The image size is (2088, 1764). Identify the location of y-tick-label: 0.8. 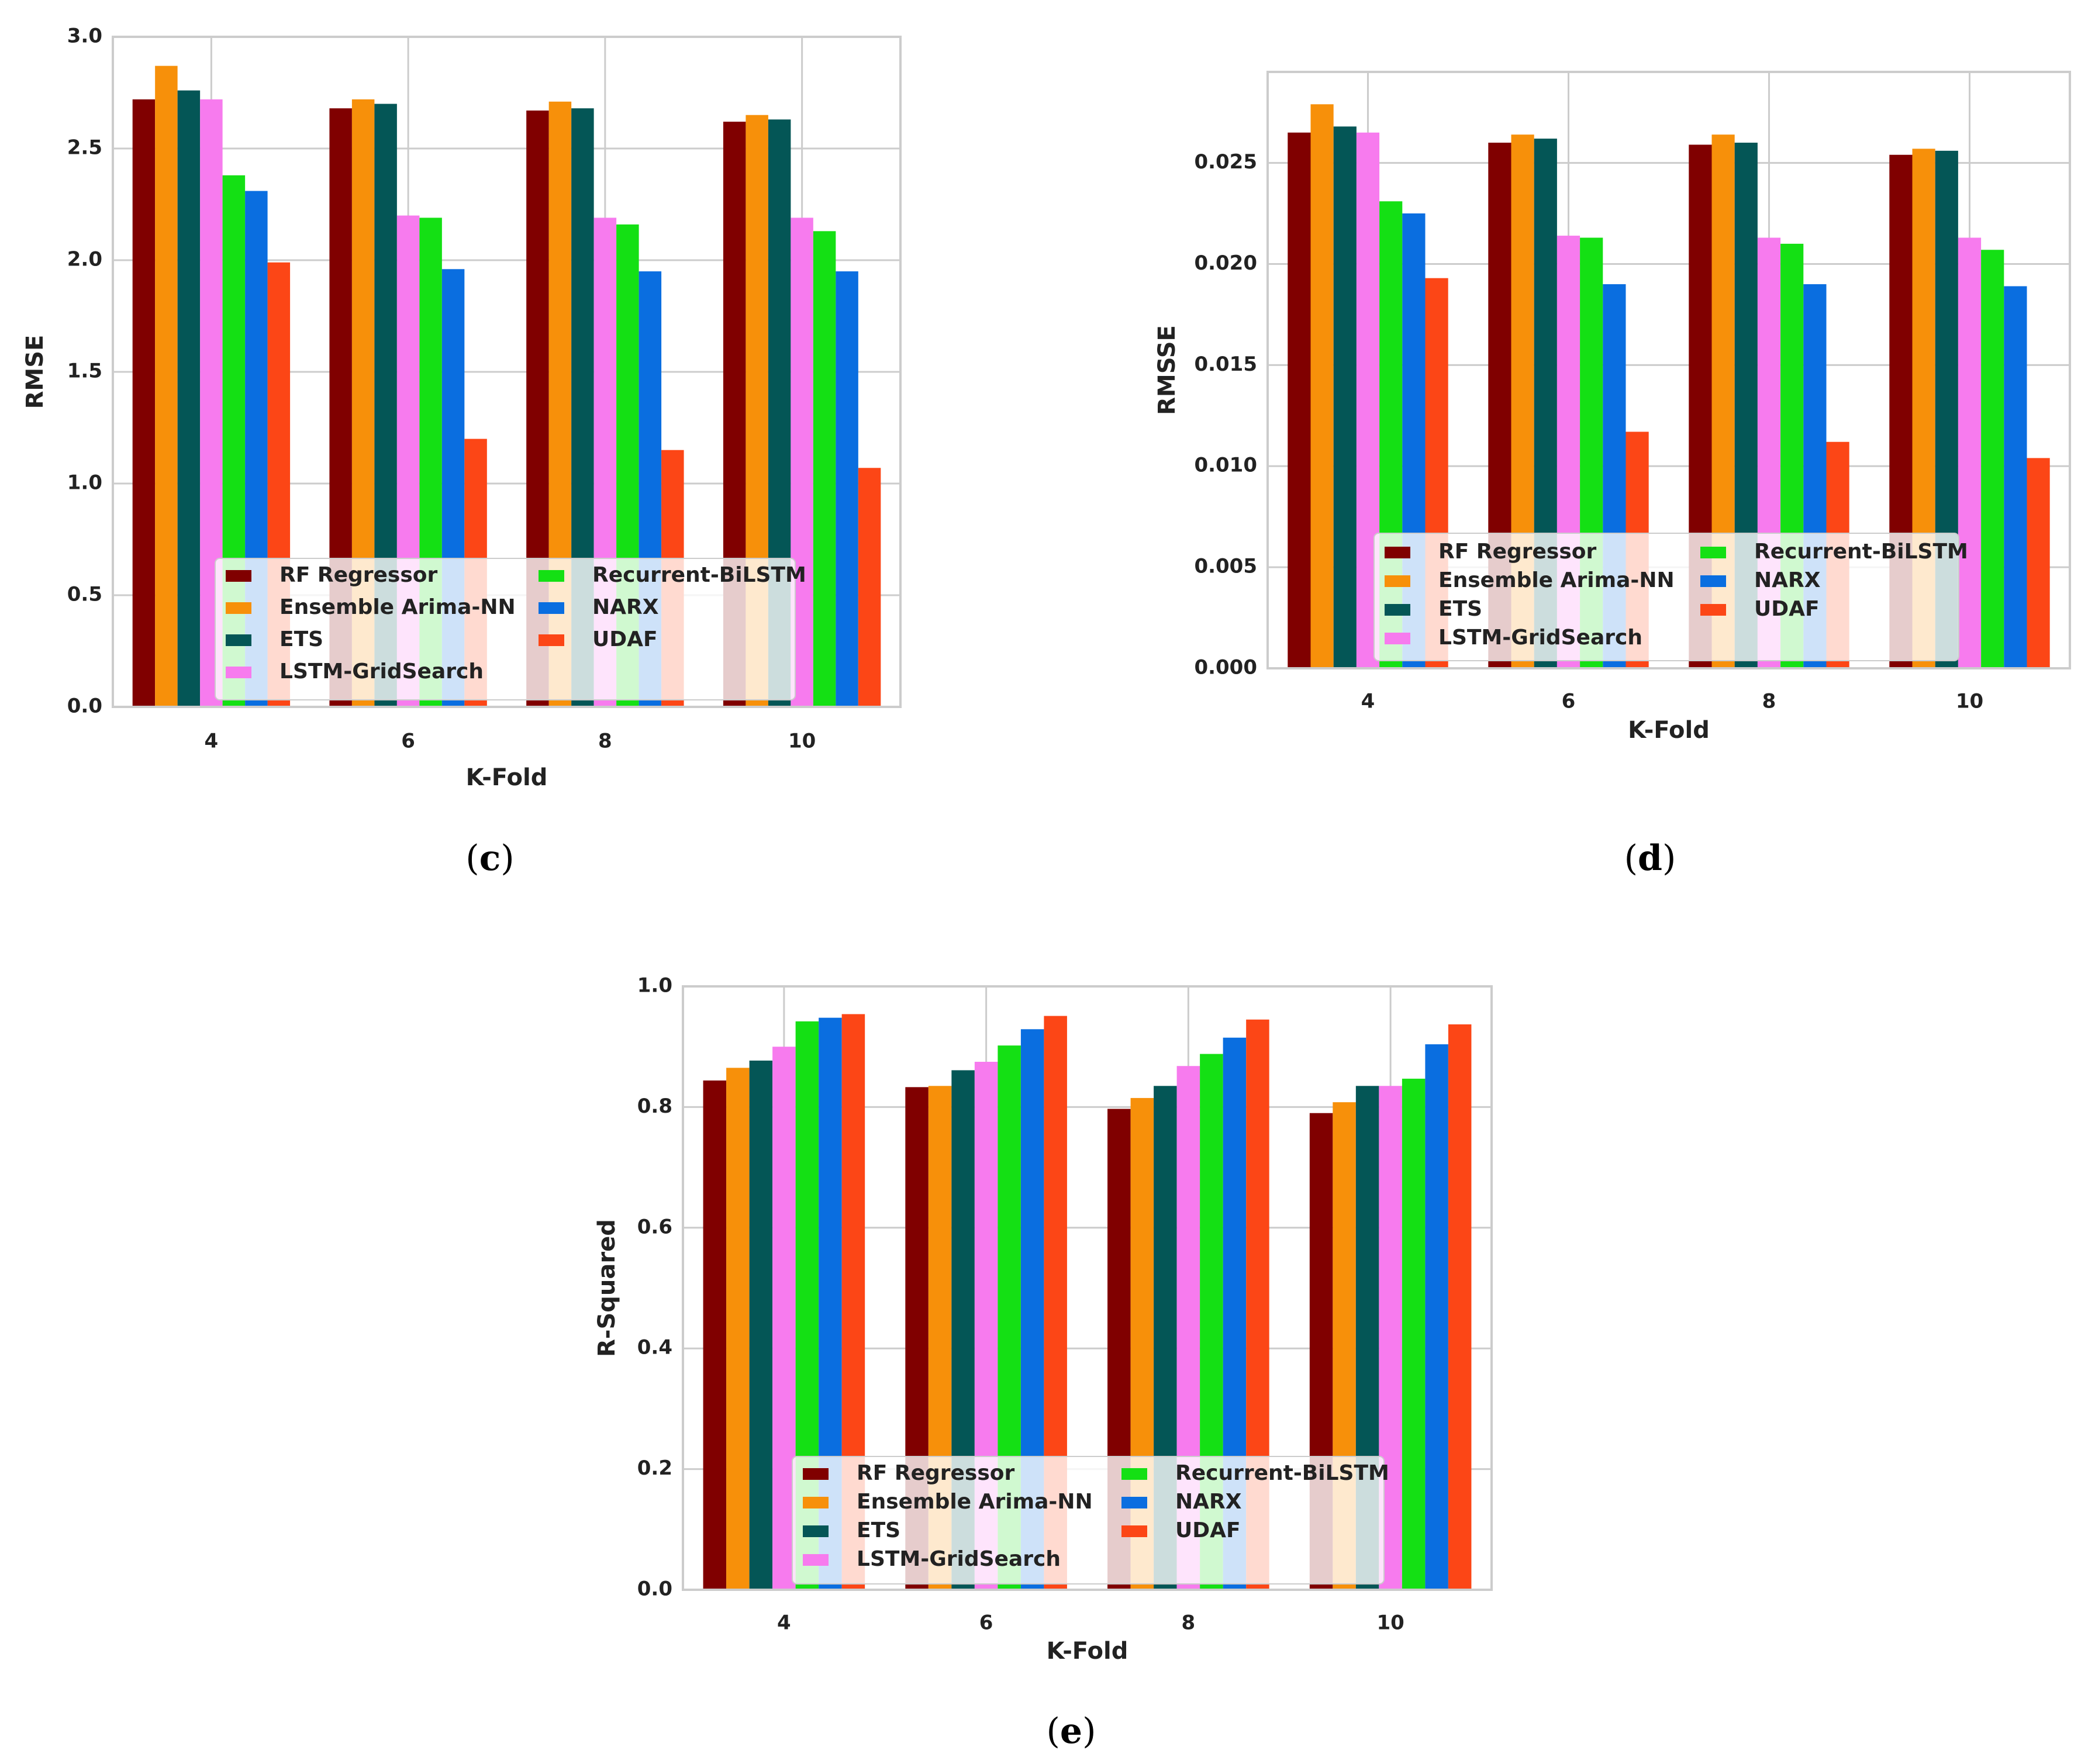
(654, 1106).